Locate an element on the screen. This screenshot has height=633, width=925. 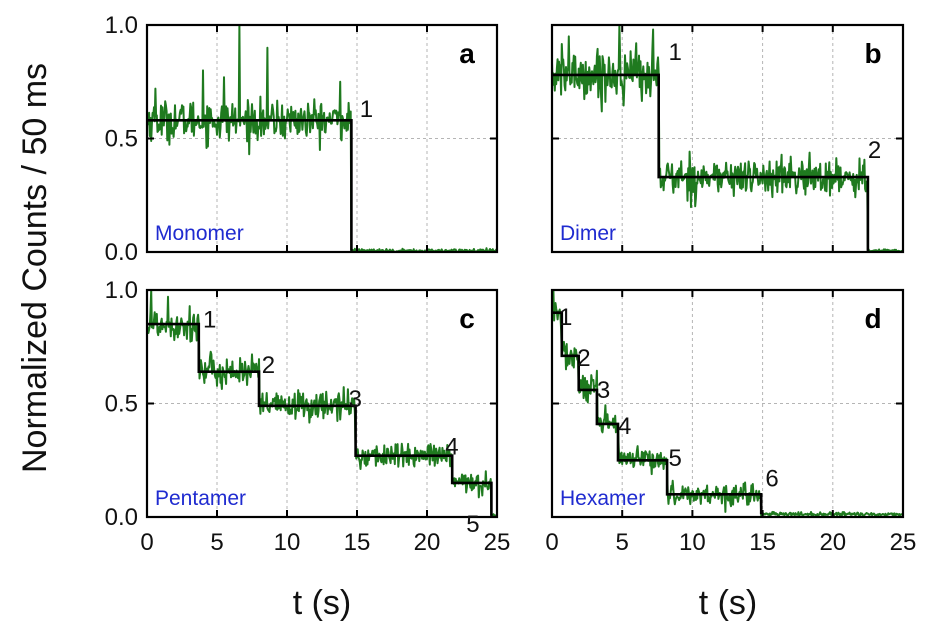
step-fit-d is located at coordinates (657, 413).